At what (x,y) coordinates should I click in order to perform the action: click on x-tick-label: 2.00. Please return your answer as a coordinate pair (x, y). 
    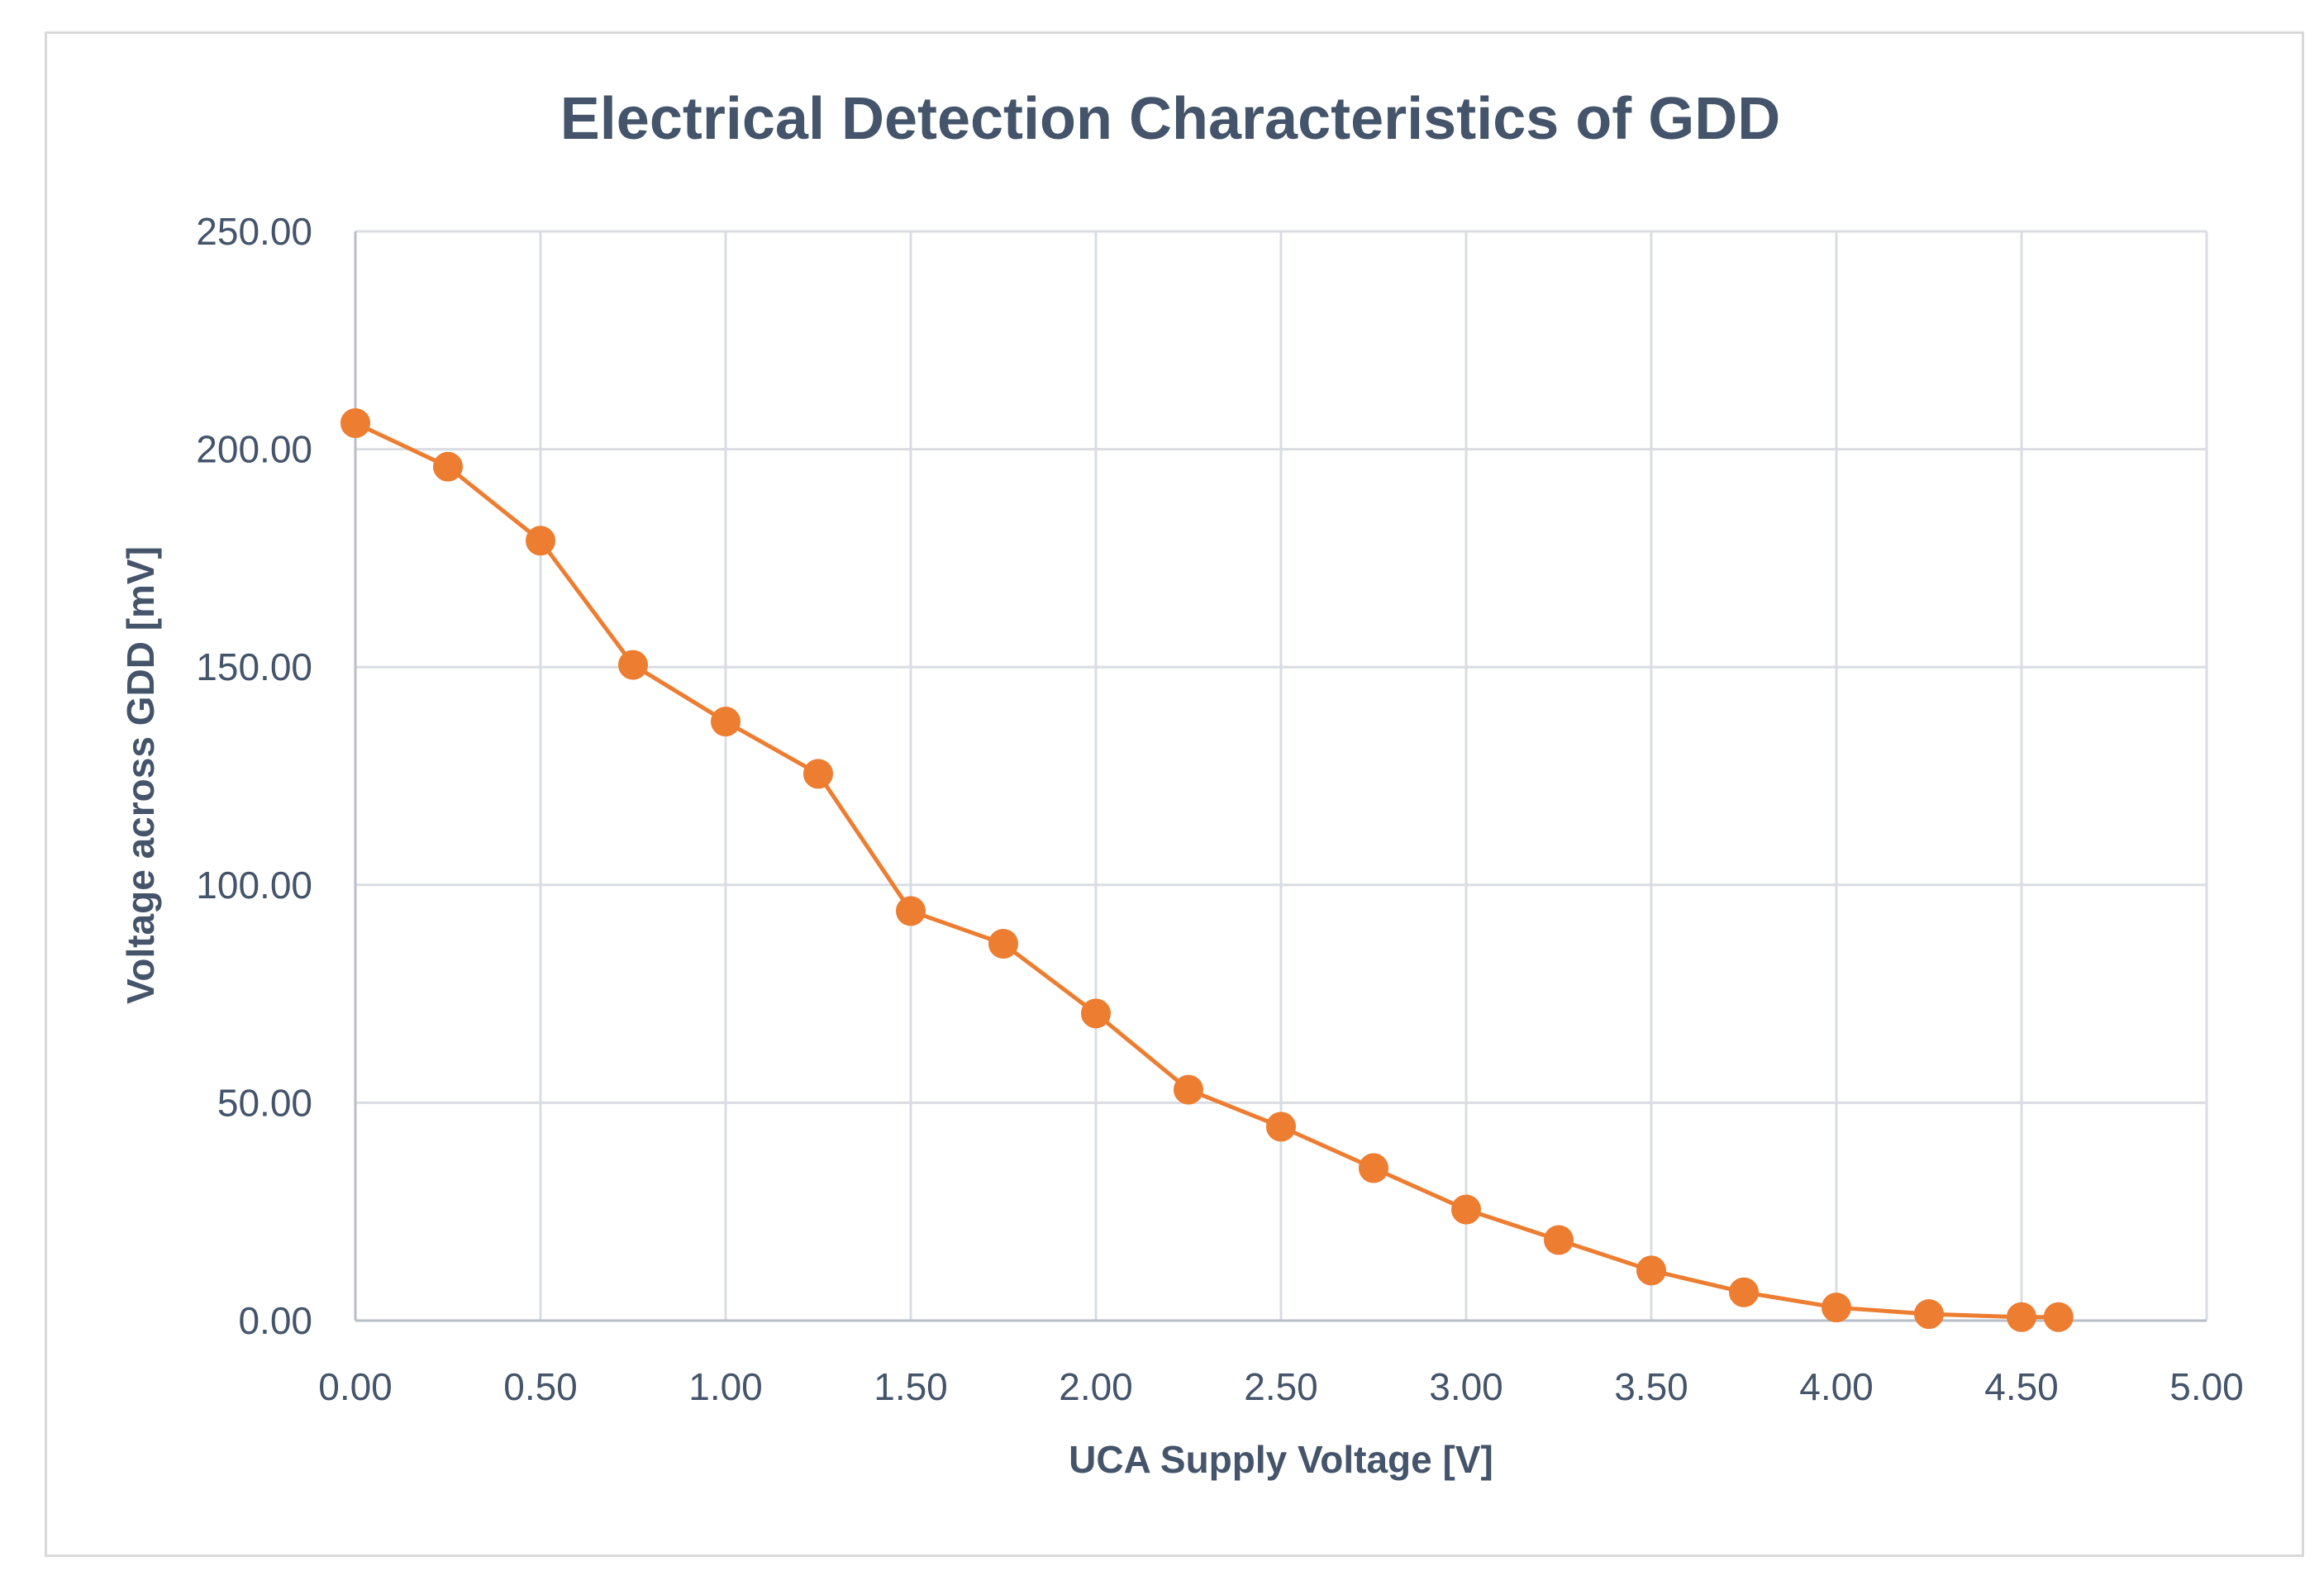
    Looking at the image, I should click on (1096, 1386).